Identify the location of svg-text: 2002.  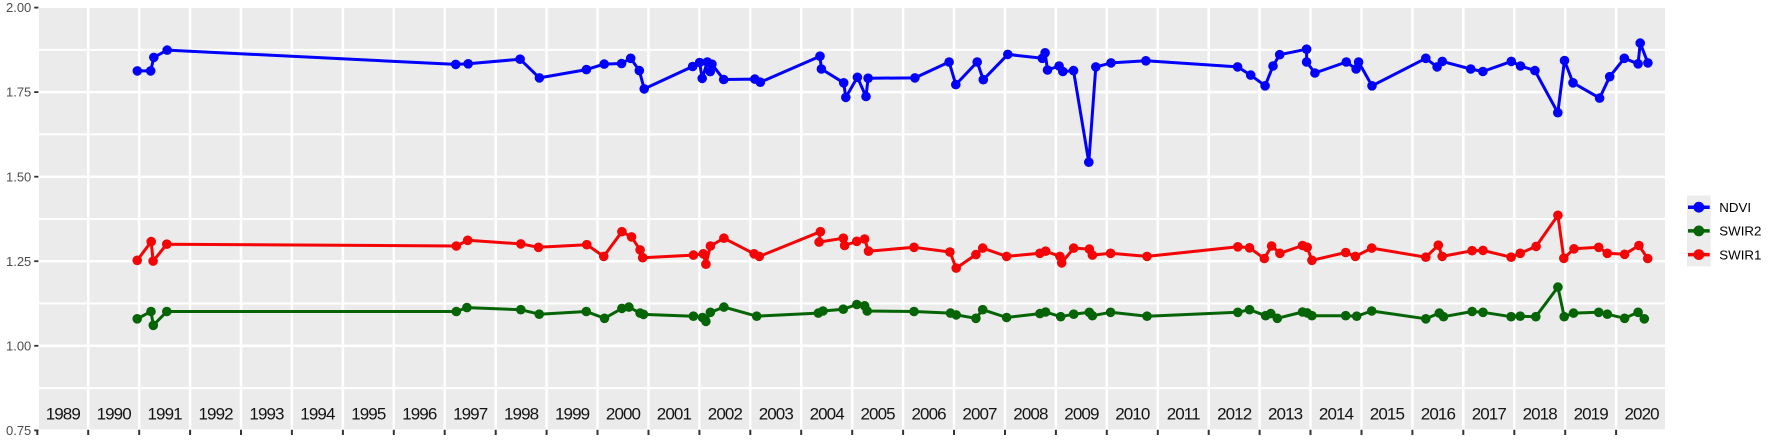
(725, 413).